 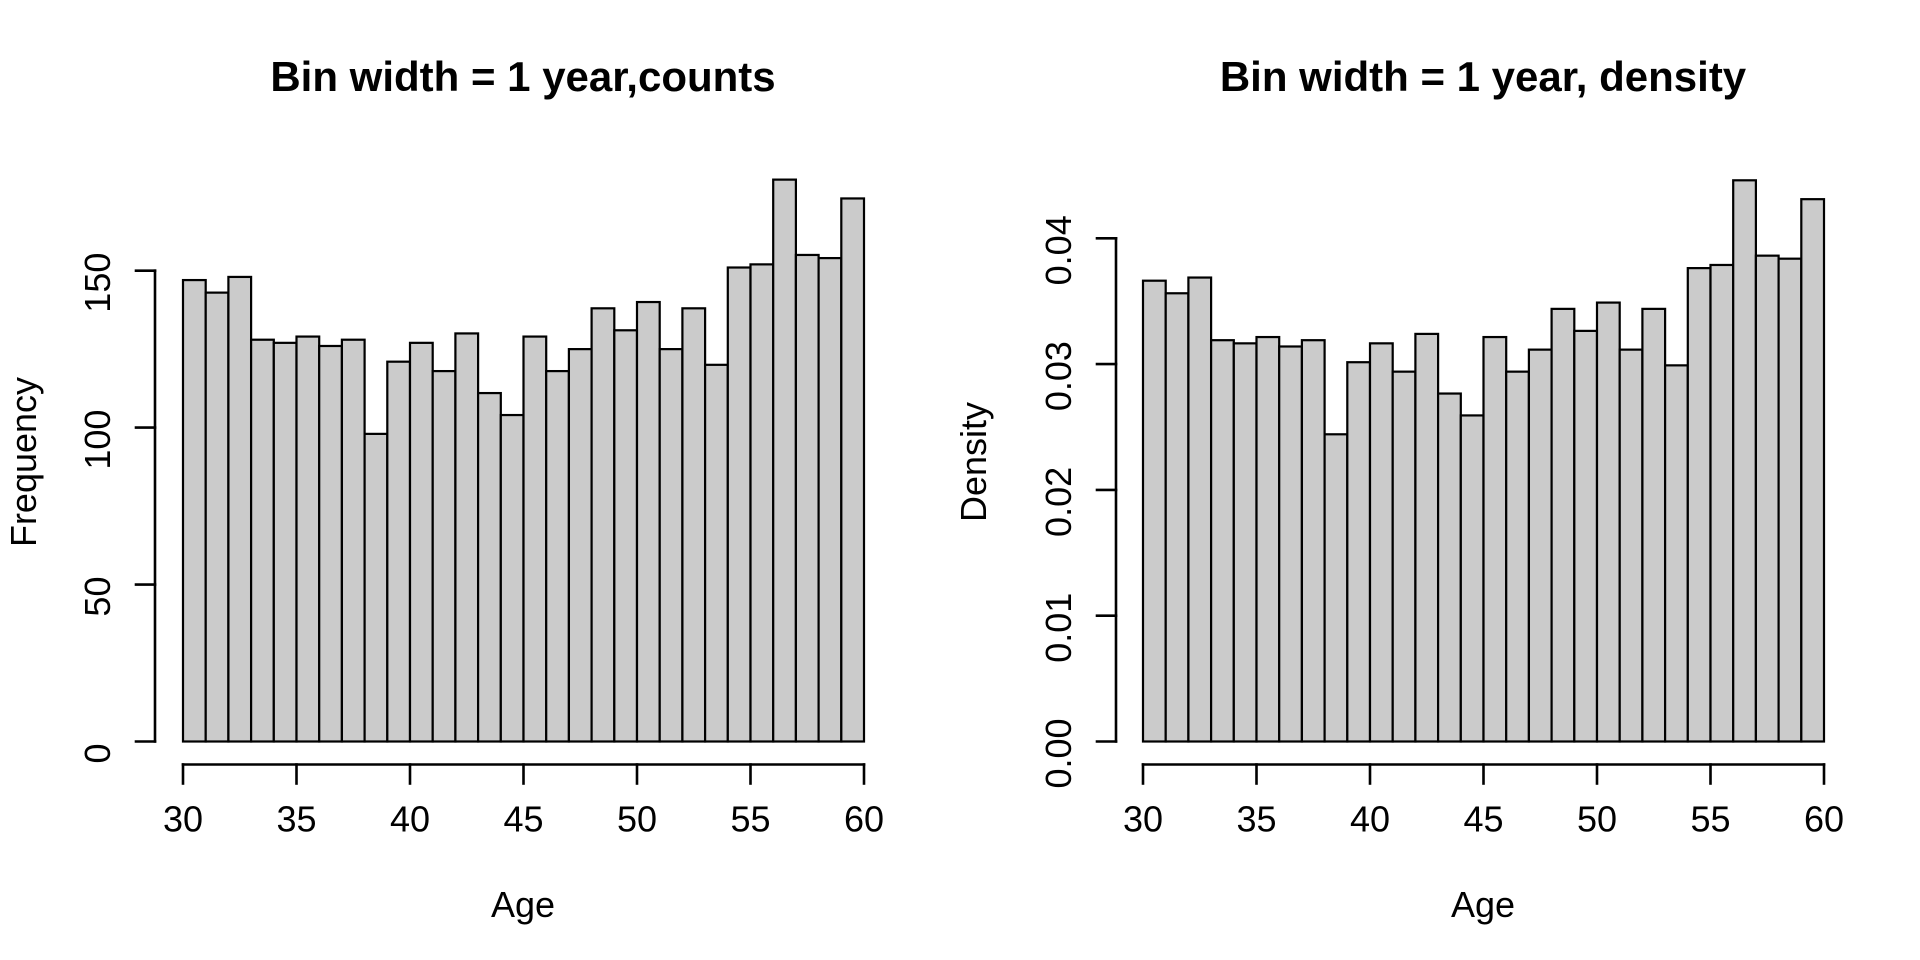 I want to click on panel-title-counts: Bin width = 1 year,counts, so click(x=522, y=76).